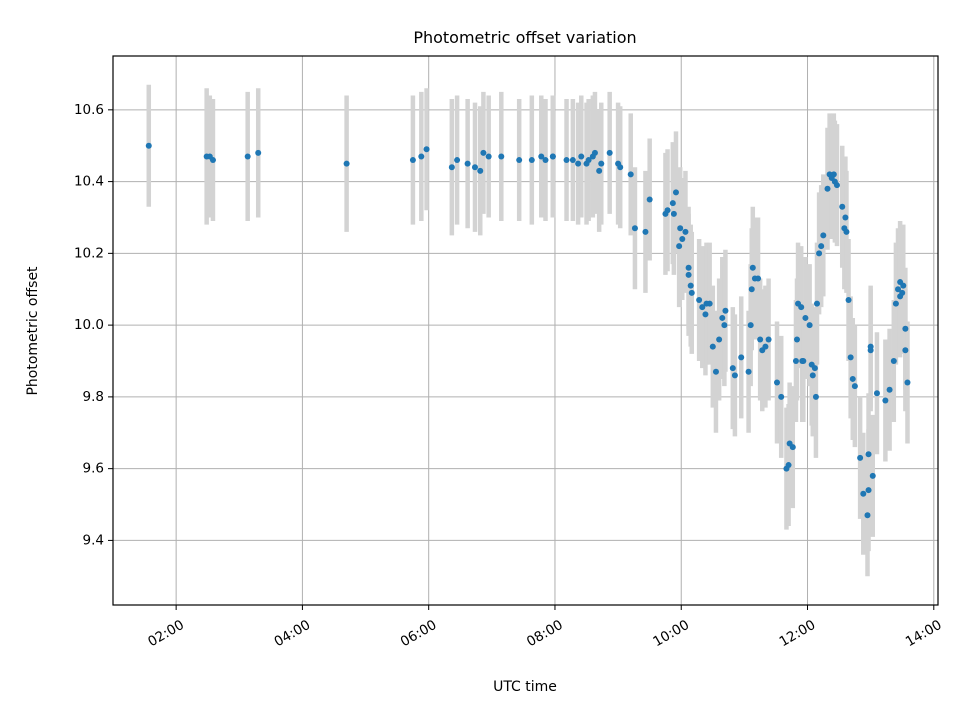  What do you see at coordinates (798, 633) in the screenshot?
I see `x-tick-label: 12:00` at bounding box center [798, 633].